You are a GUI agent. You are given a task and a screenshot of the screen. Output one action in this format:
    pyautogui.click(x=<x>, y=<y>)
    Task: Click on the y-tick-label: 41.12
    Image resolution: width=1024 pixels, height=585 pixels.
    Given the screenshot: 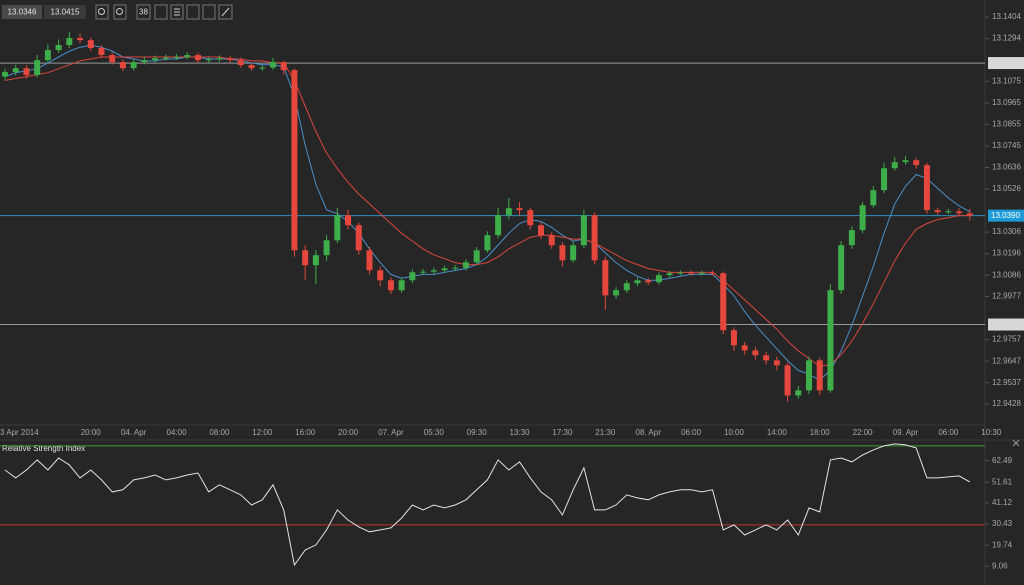 What is the action you would take?
    pyautogui.click(x=1002, y=502)
    